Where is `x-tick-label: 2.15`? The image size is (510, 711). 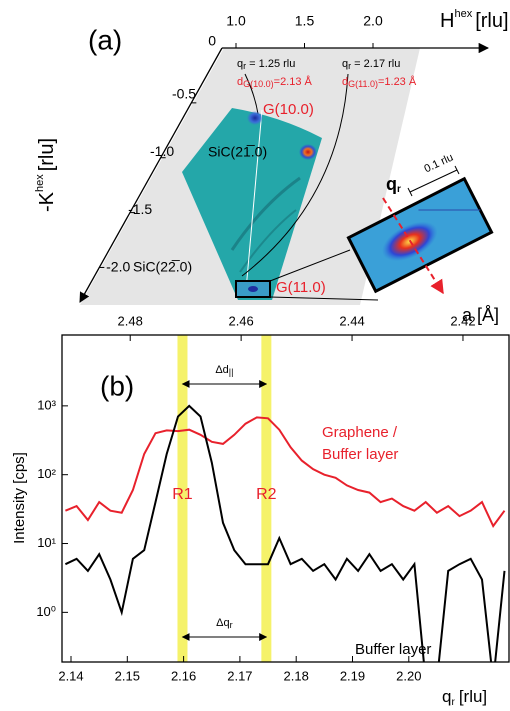 x-tick-label: 2.15 is located at coordinates (127, 675).